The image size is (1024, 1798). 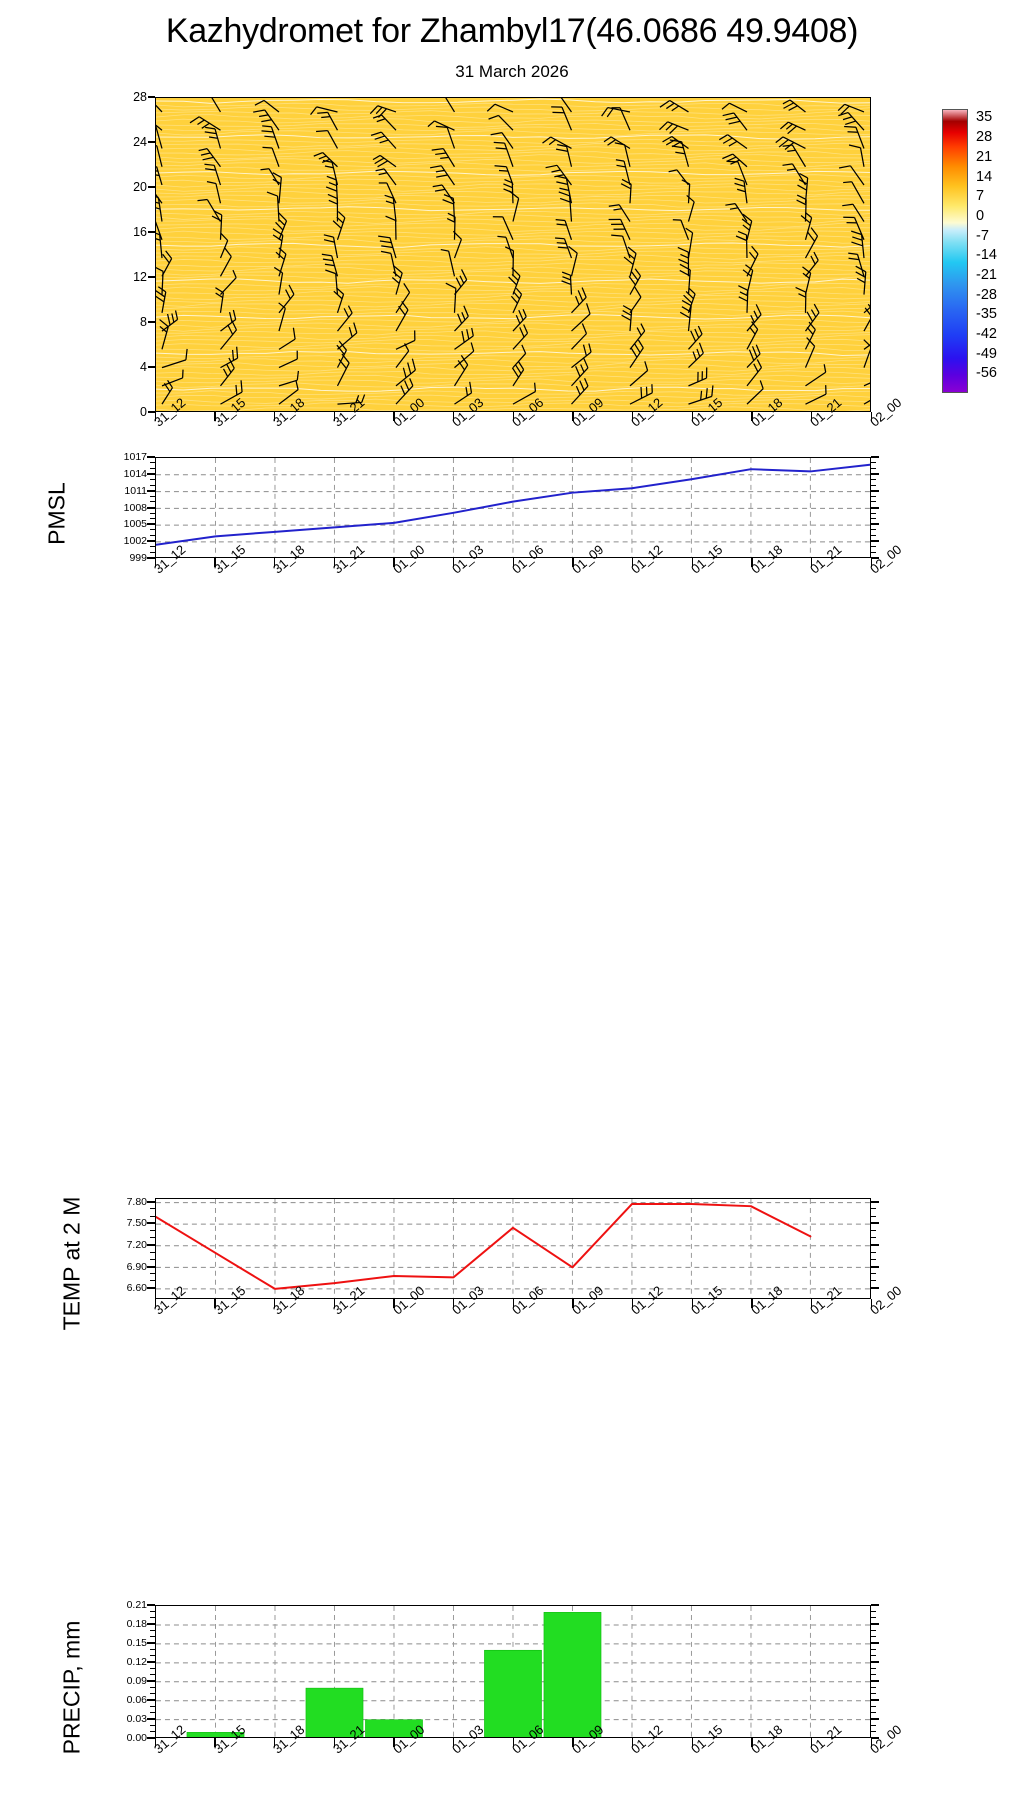 What do you see at coordinates (126, 367) in the screenshot?
I see `y-axis-tick-label: 4` at bounding box center [126, 367].